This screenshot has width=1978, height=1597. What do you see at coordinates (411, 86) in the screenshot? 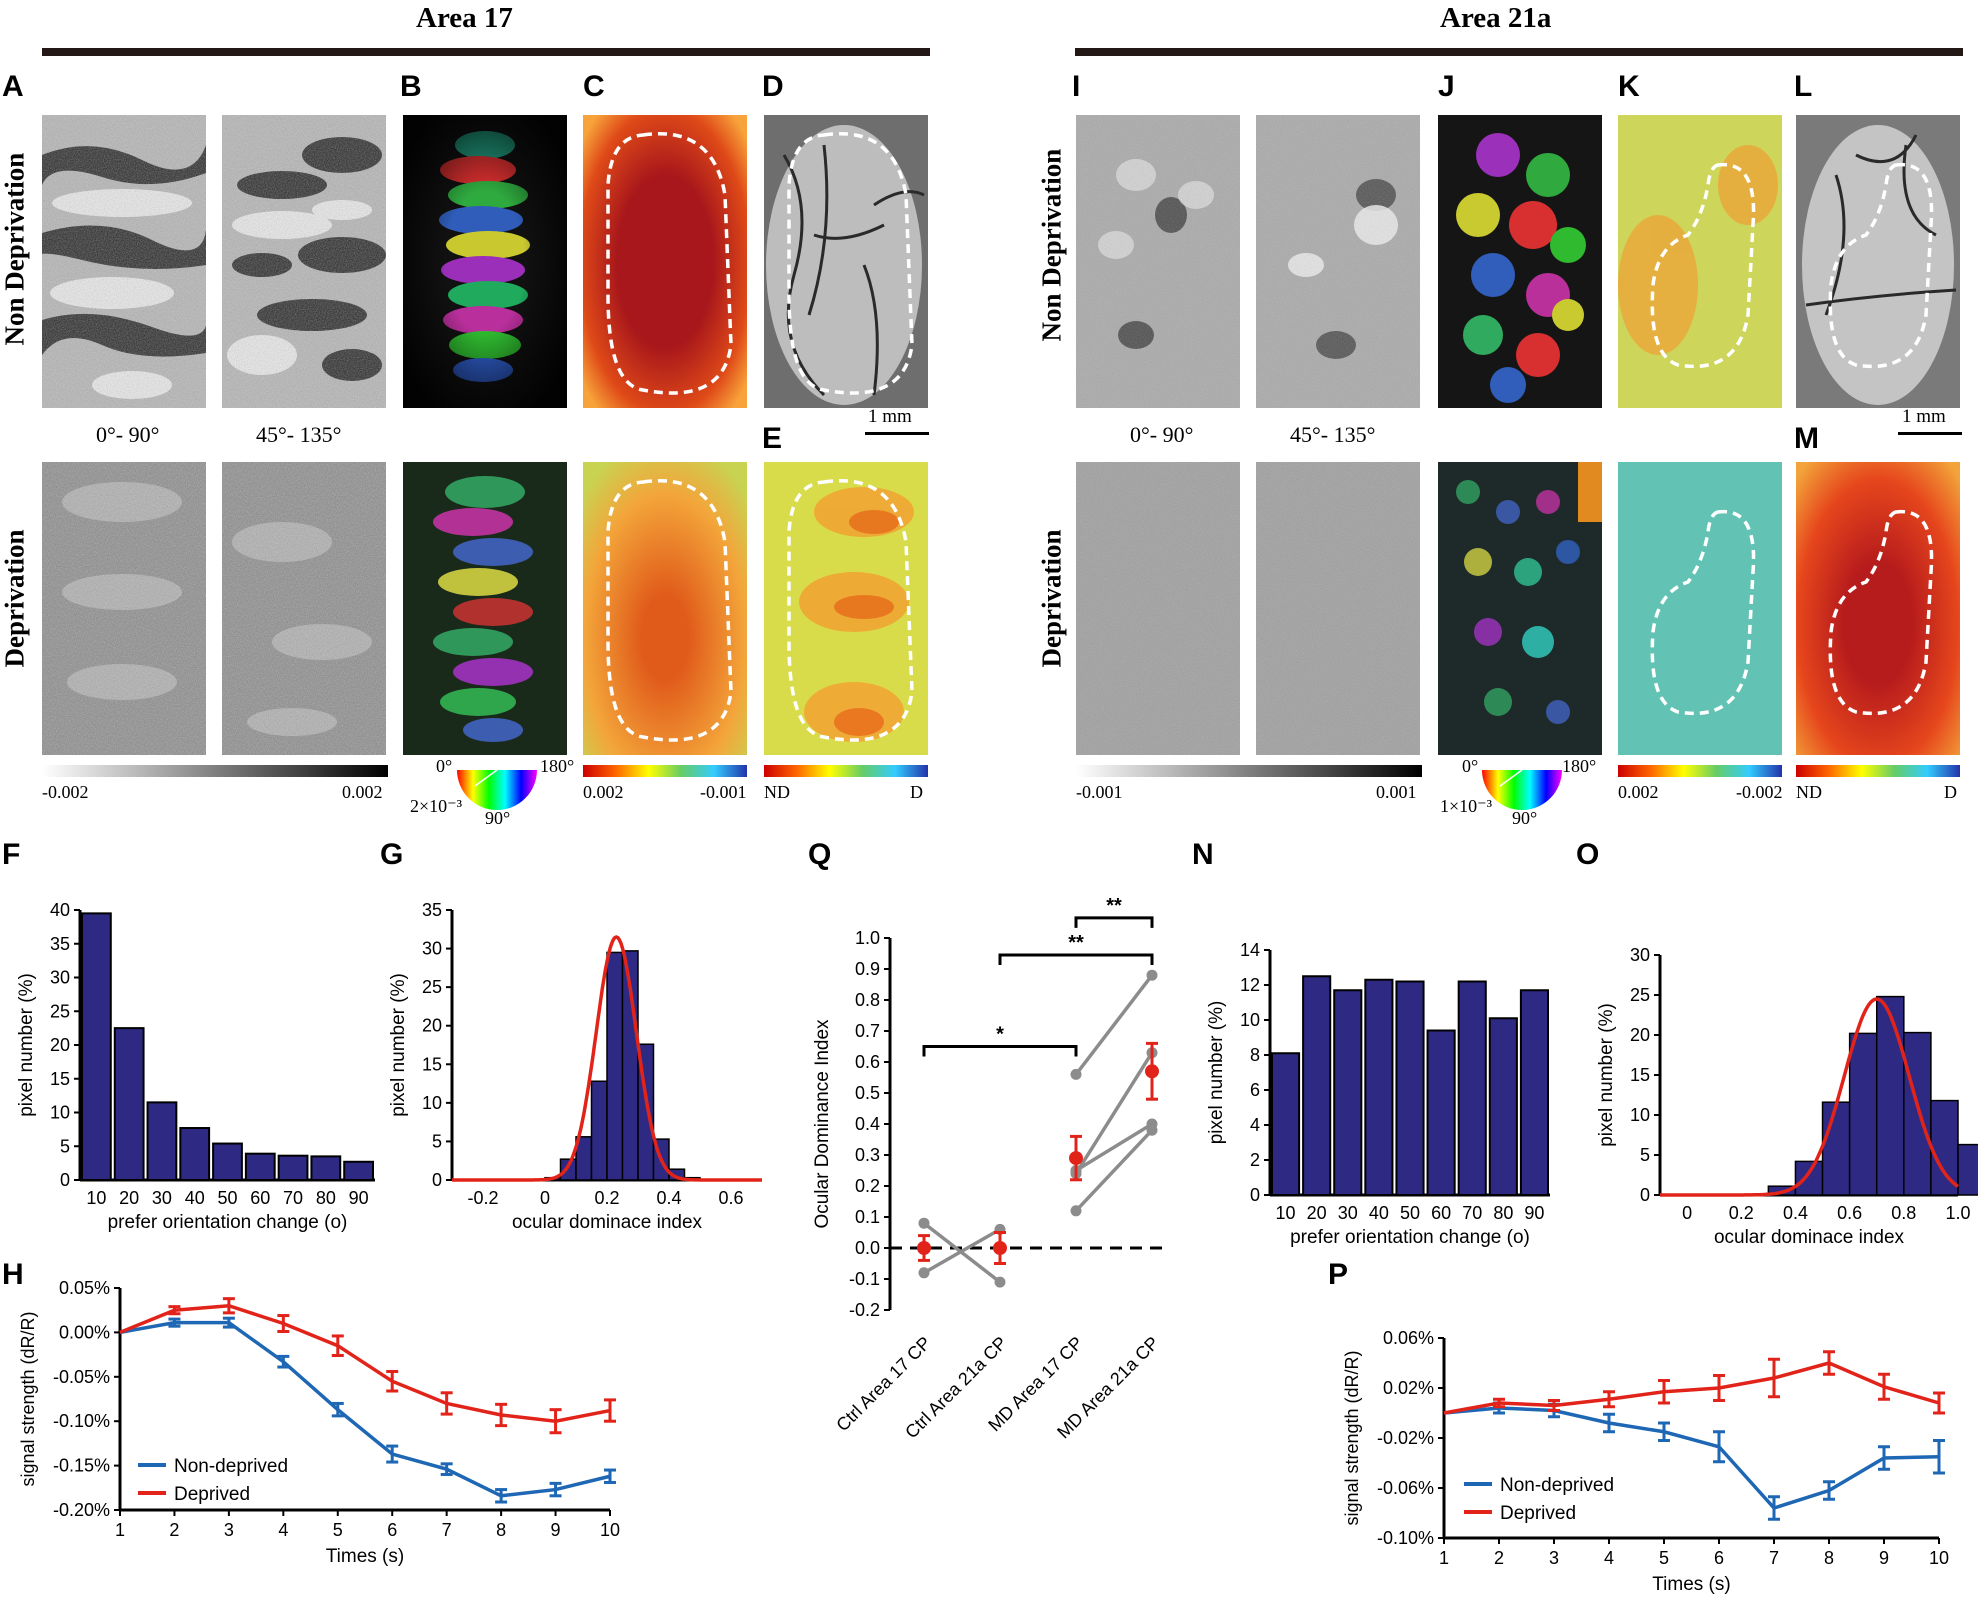
I see `panel-label-b: B` at bounding box center [411, 86].